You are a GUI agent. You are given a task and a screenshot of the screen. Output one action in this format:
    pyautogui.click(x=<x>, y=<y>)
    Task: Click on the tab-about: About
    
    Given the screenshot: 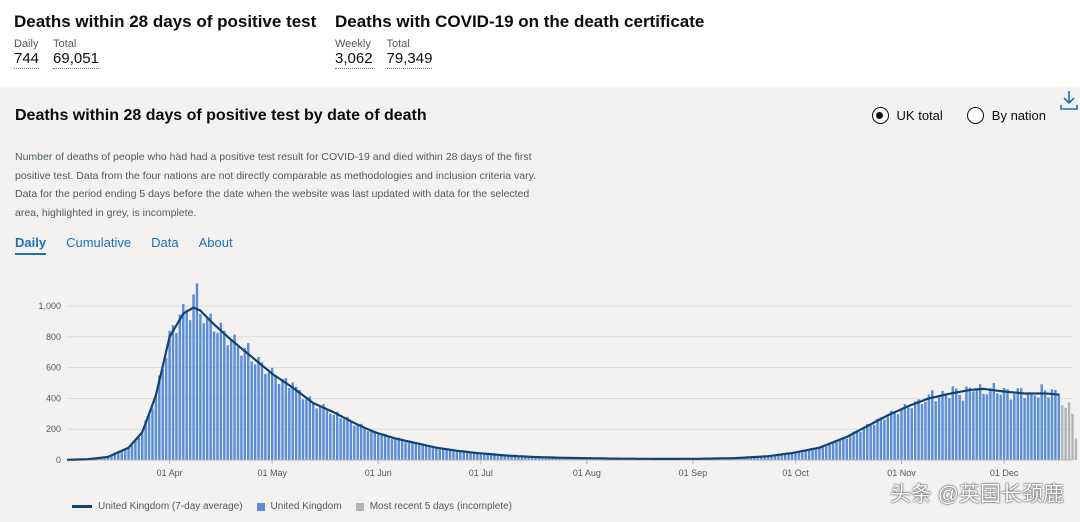 What is the action you would take?
    pyautogui.click(x=215, y=242)
    